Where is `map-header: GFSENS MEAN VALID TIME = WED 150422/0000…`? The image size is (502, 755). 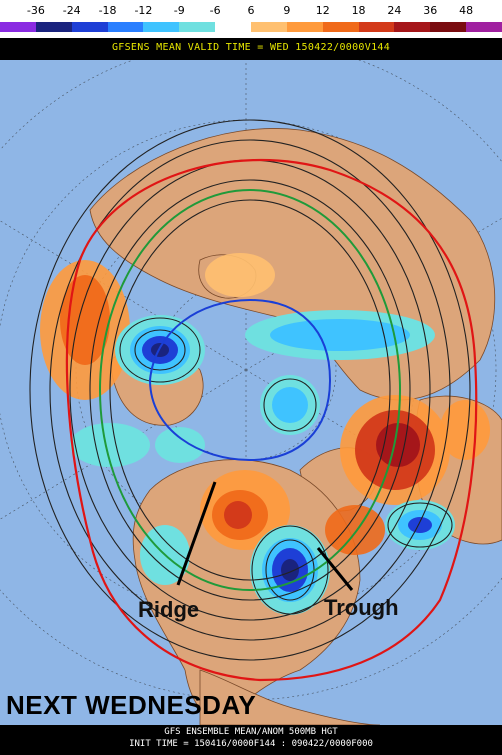 map-header: GFSENS MEAN VALID TIME = WED 150422/0000… is located at coordinates (251, 49).